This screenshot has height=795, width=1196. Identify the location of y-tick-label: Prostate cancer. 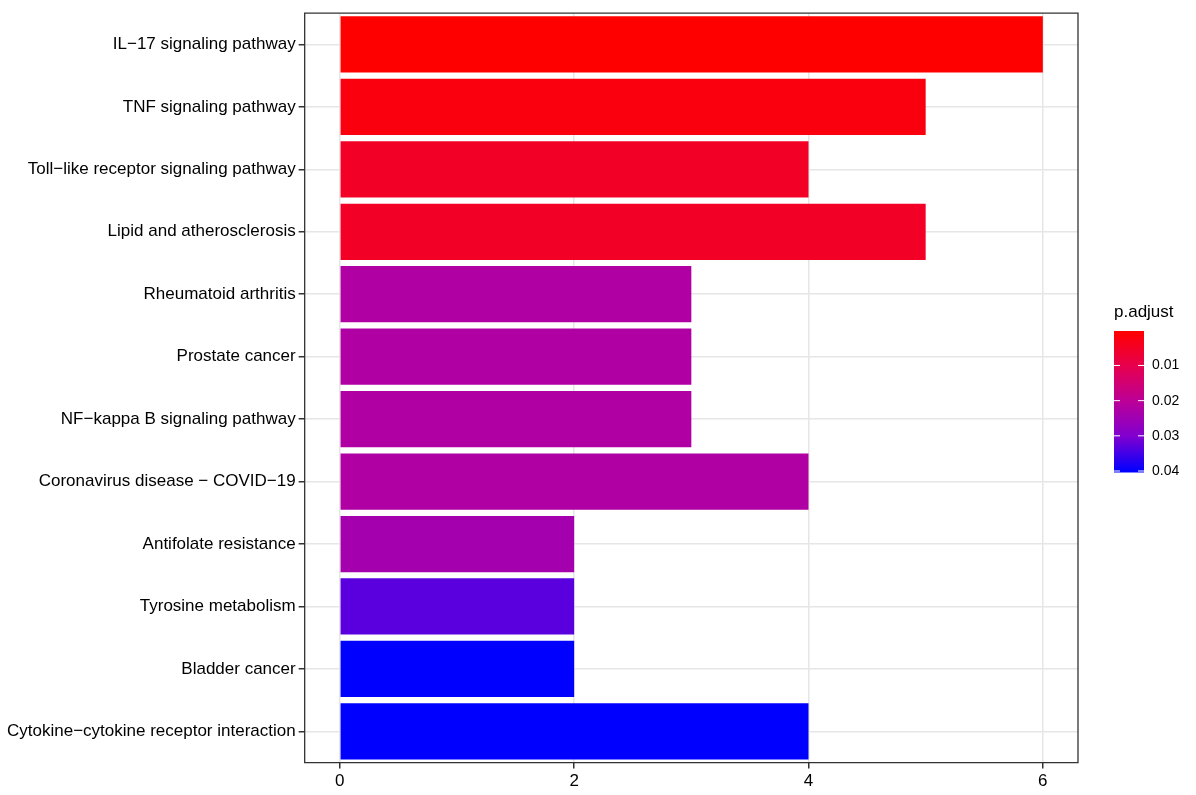
(236, 356).